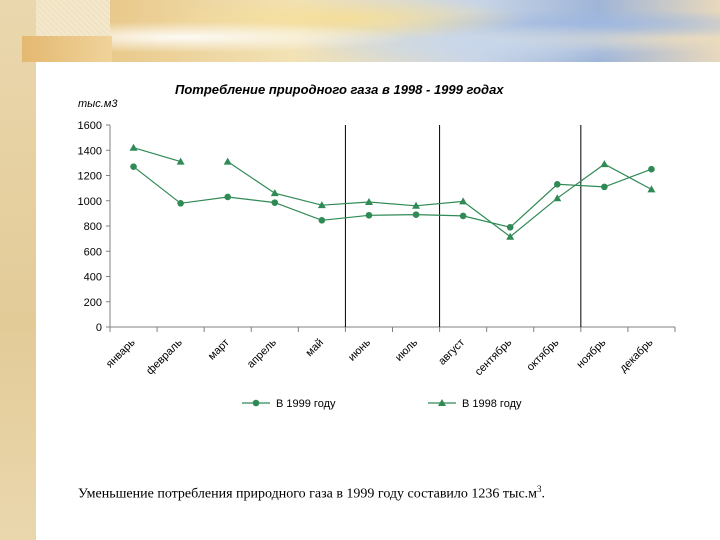 This screenshot has width=720, height=540. Describe the element at coordinates (93, 278) in the screenshot. I see `y-tick-label: 400` at that location.